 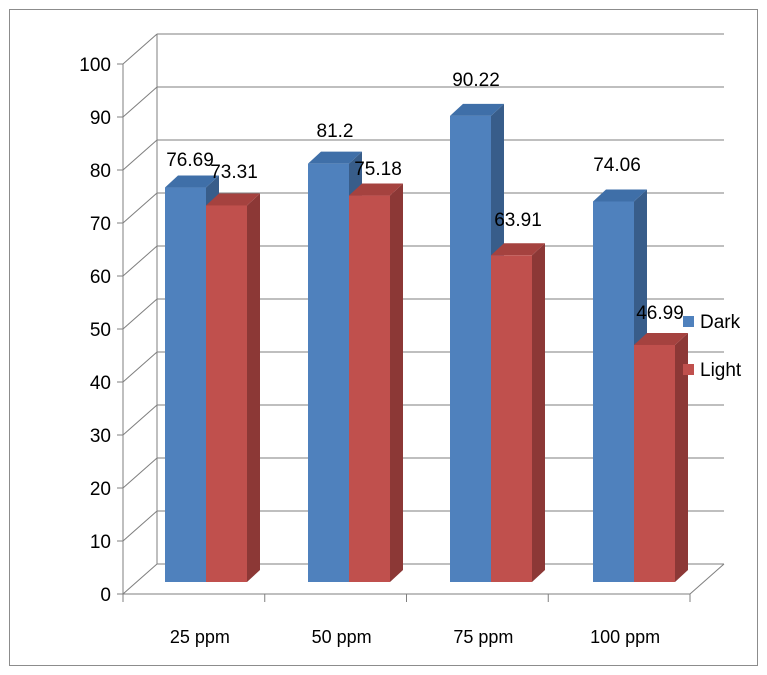 What do you see at coordinates (681, 457) in the screenshot?
I see `light-bar-3-side` at bounding box center [681, 457].